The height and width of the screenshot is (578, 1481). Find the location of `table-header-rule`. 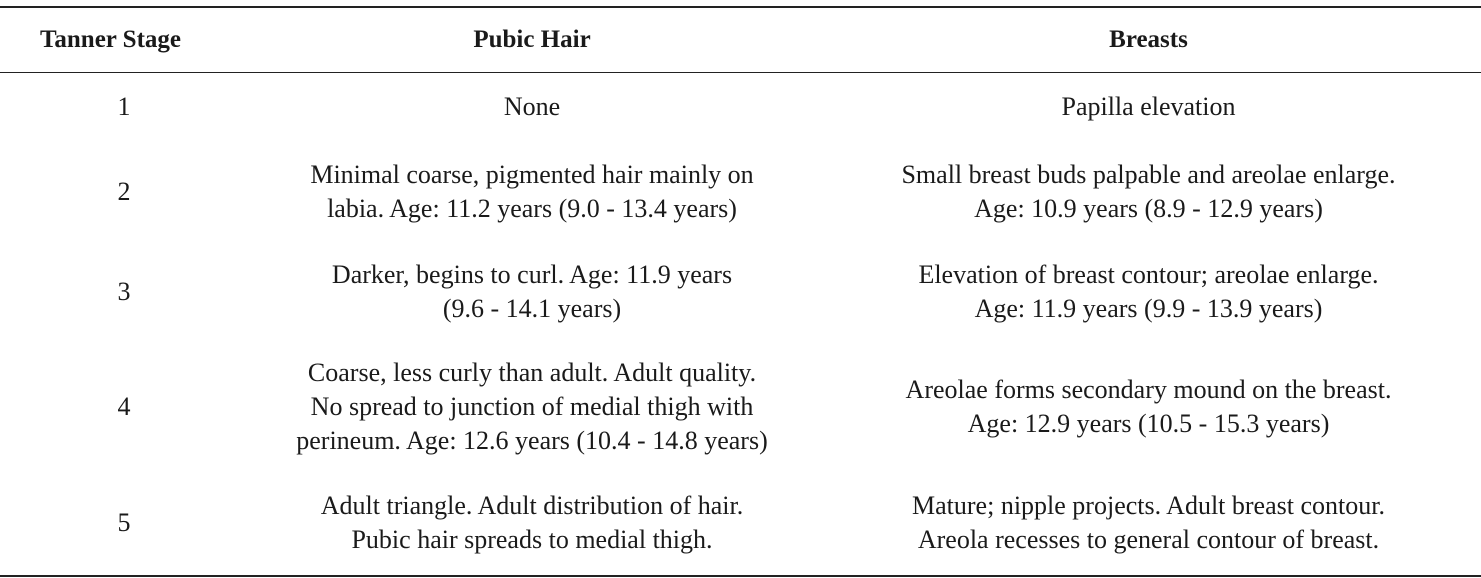

table-header-rule is located at coordinates (740, 72).